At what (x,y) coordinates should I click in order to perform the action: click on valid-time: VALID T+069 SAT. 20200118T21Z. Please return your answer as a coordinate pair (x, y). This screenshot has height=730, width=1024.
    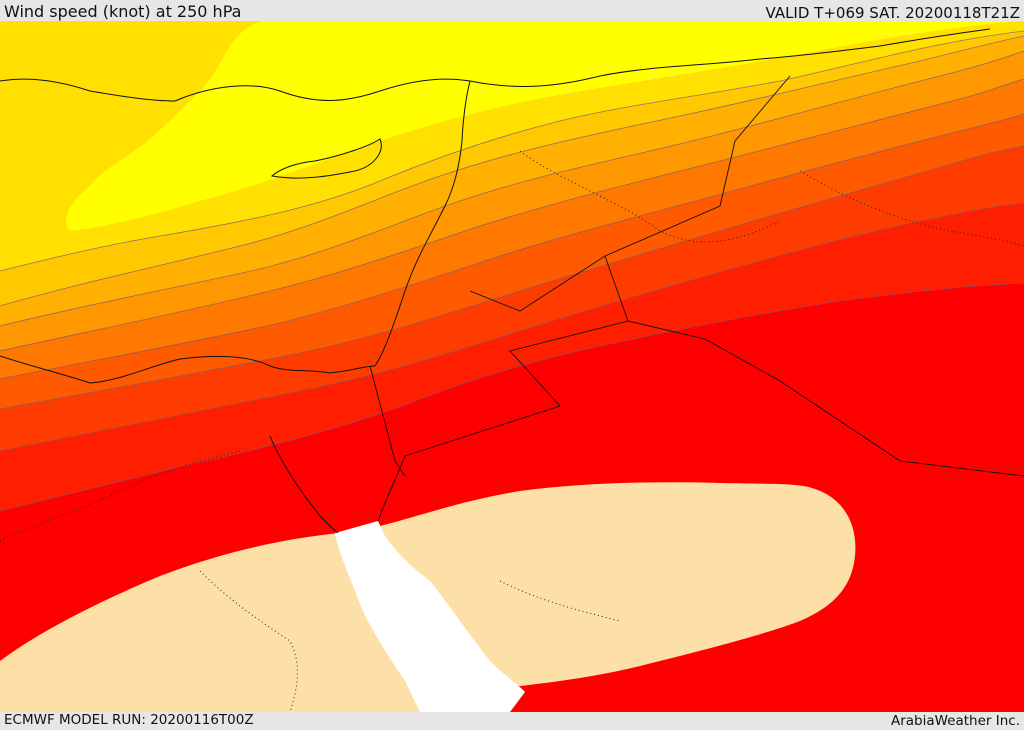
    Looking at the image, I should click on (892, 13).